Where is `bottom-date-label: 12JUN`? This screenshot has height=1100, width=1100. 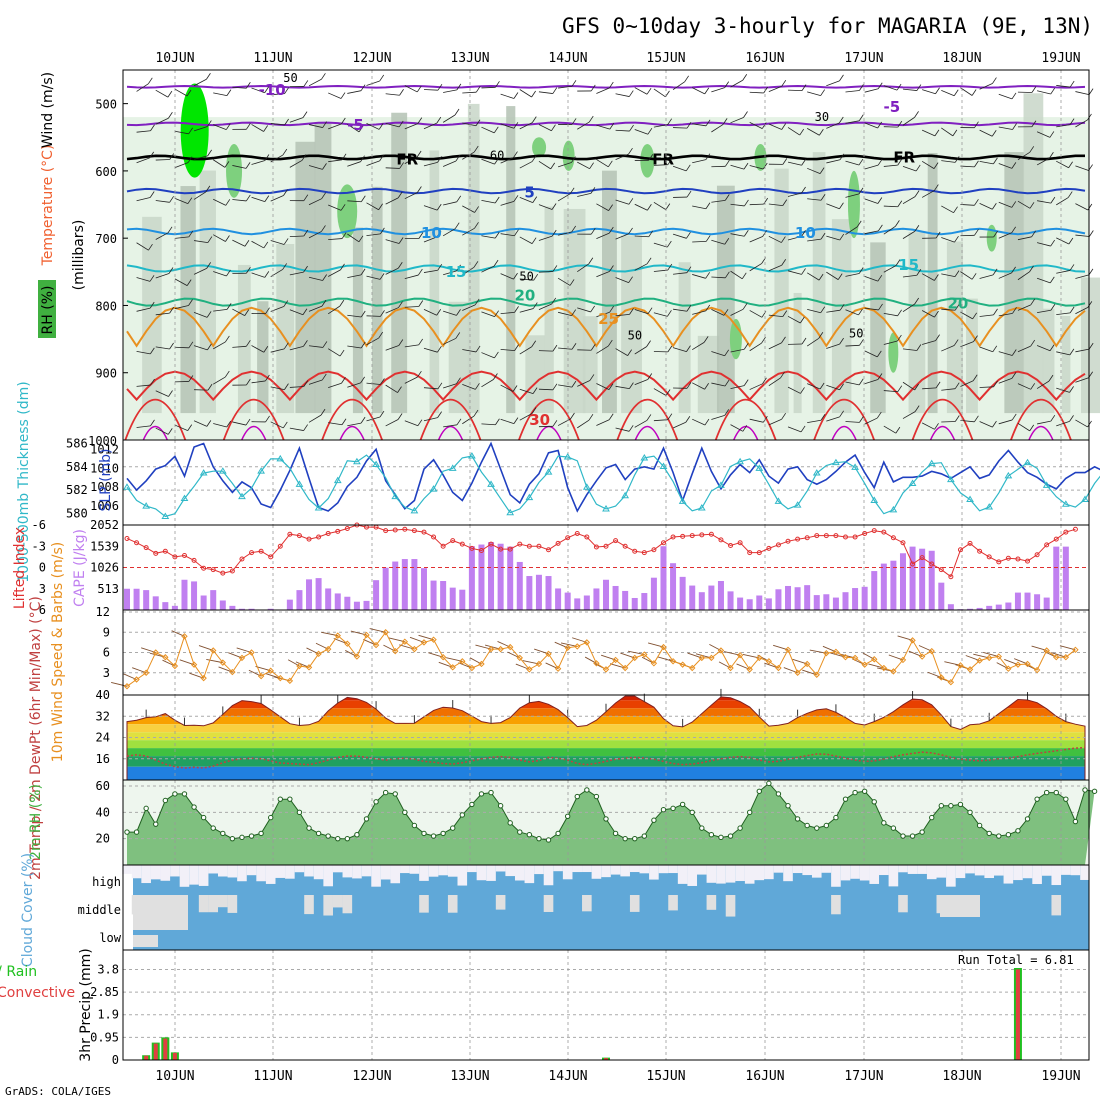
bottom-date-label: 12JUN is located at coordinates (371, 1076).